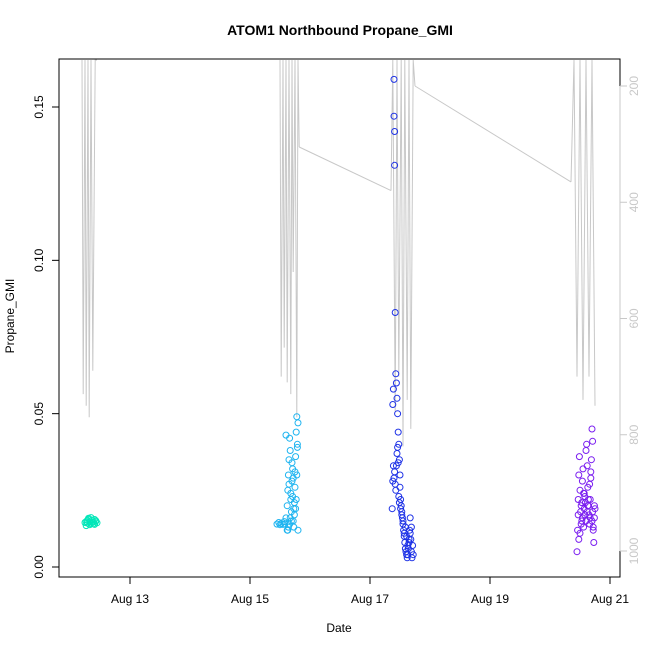 The width and height of the screenshot is (650, 650). What do you see at coordinates (39, 260) in the screenshot?
I see `y-tick-label: 0.10` at bounding box center [39, 260].